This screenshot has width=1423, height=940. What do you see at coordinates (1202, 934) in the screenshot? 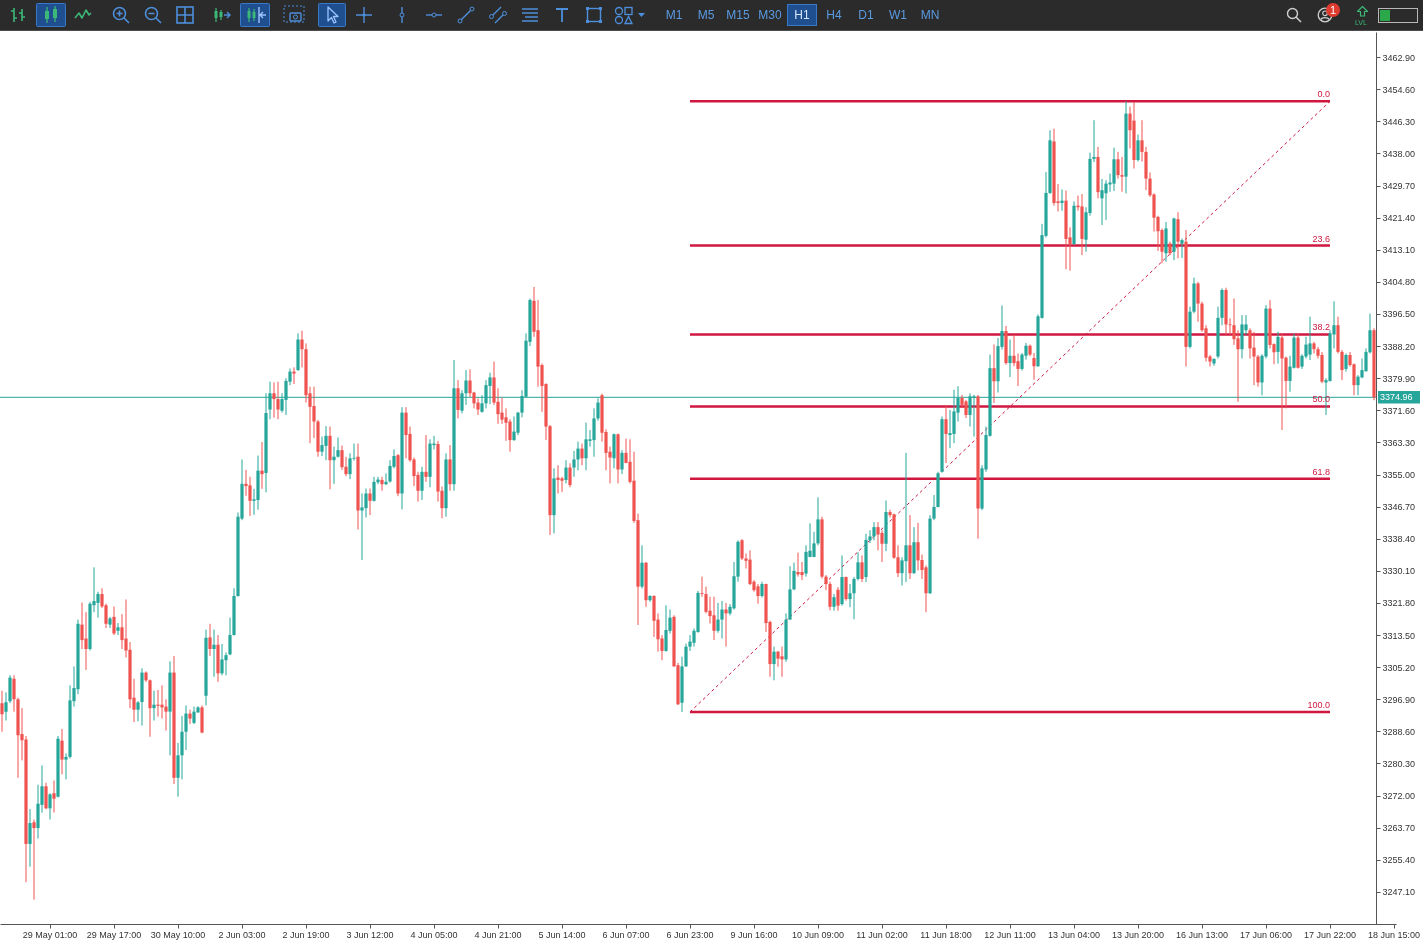
I see `x-tick-label: 16 Jun 13:00` at bounding box center [1202, 934].